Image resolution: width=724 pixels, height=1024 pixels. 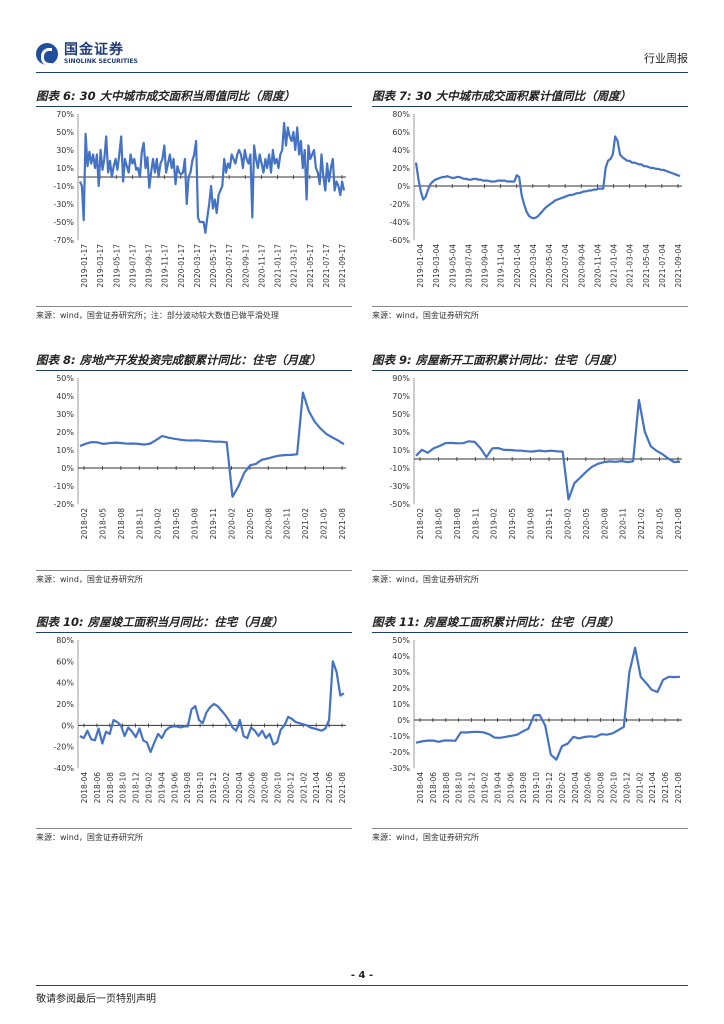 I want to click on x-tick-label: 2021-07-17, so click(x=326, y=266).